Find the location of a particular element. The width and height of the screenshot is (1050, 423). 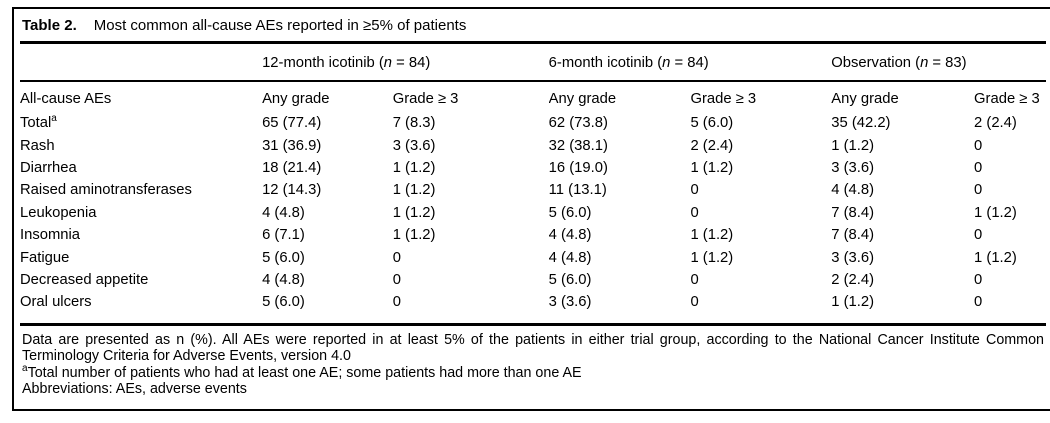

column-header-any-grade-3: Any grade is located at coordinates (865, 99).